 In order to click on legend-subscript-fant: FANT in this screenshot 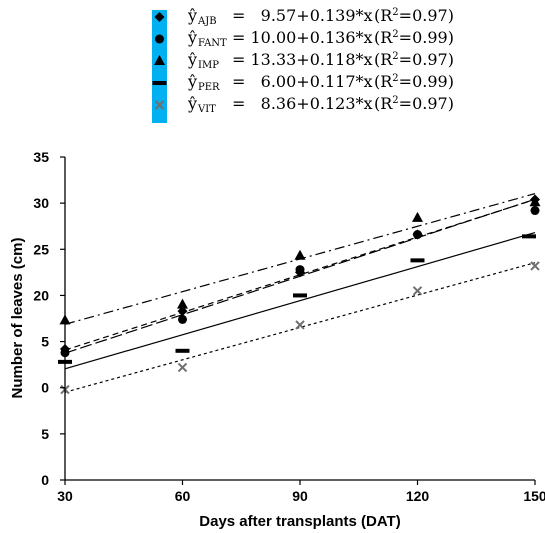, I will do `click(212, 43)`.